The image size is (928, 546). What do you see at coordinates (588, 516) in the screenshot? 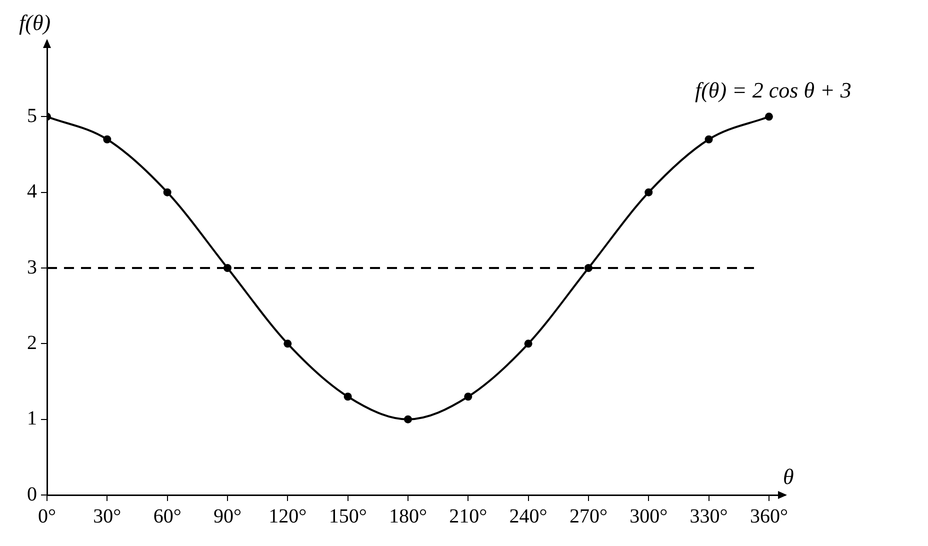
I see `x-tick-label: 270°` at bounding box center [588, 516].